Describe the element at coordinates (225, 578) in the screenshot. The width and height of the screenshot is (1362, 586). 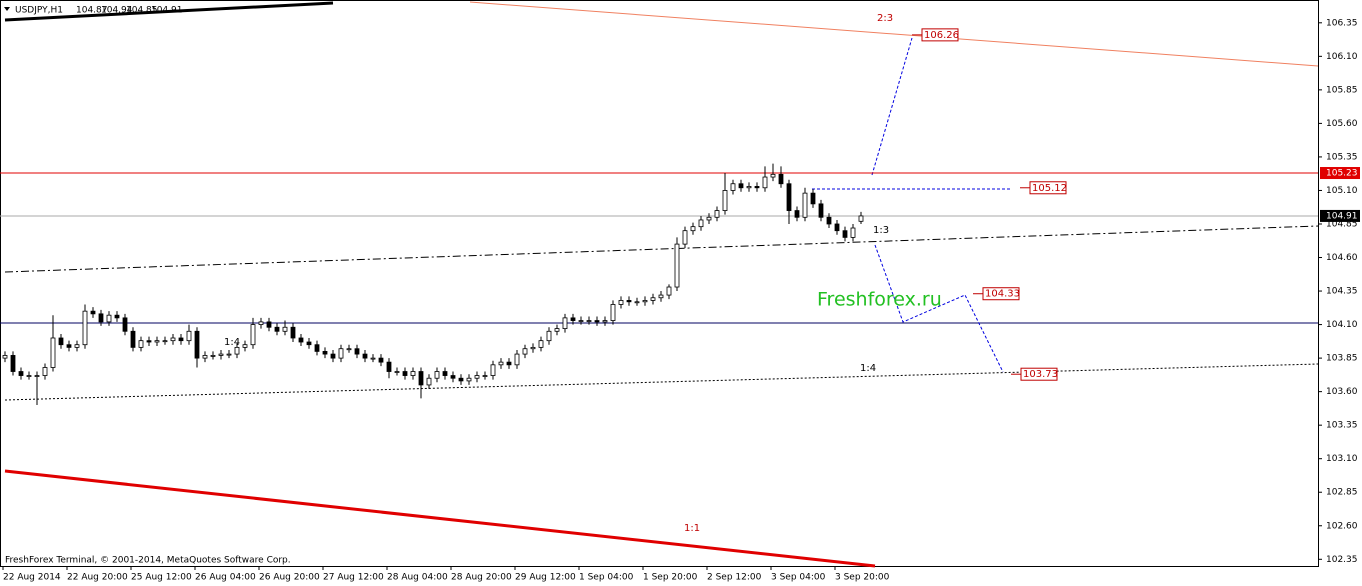
I see `x-tick-label: 26 Aug 04:00` at that location.